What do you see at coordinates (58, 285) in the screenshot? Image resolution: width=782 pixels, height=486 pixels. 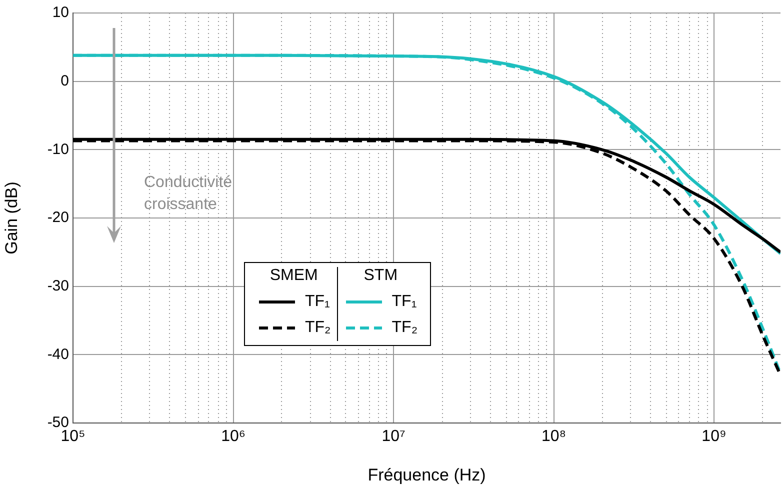 I see `y-tick-label: -30` at bounding box center [58, 285].